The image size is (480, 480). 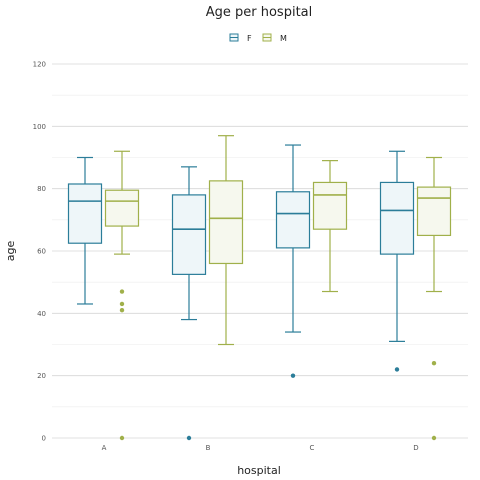 What do you see at coordinates (312, 448) in the screenshot?
I see `x-tick-label: C` at bounding box center [312, 448].